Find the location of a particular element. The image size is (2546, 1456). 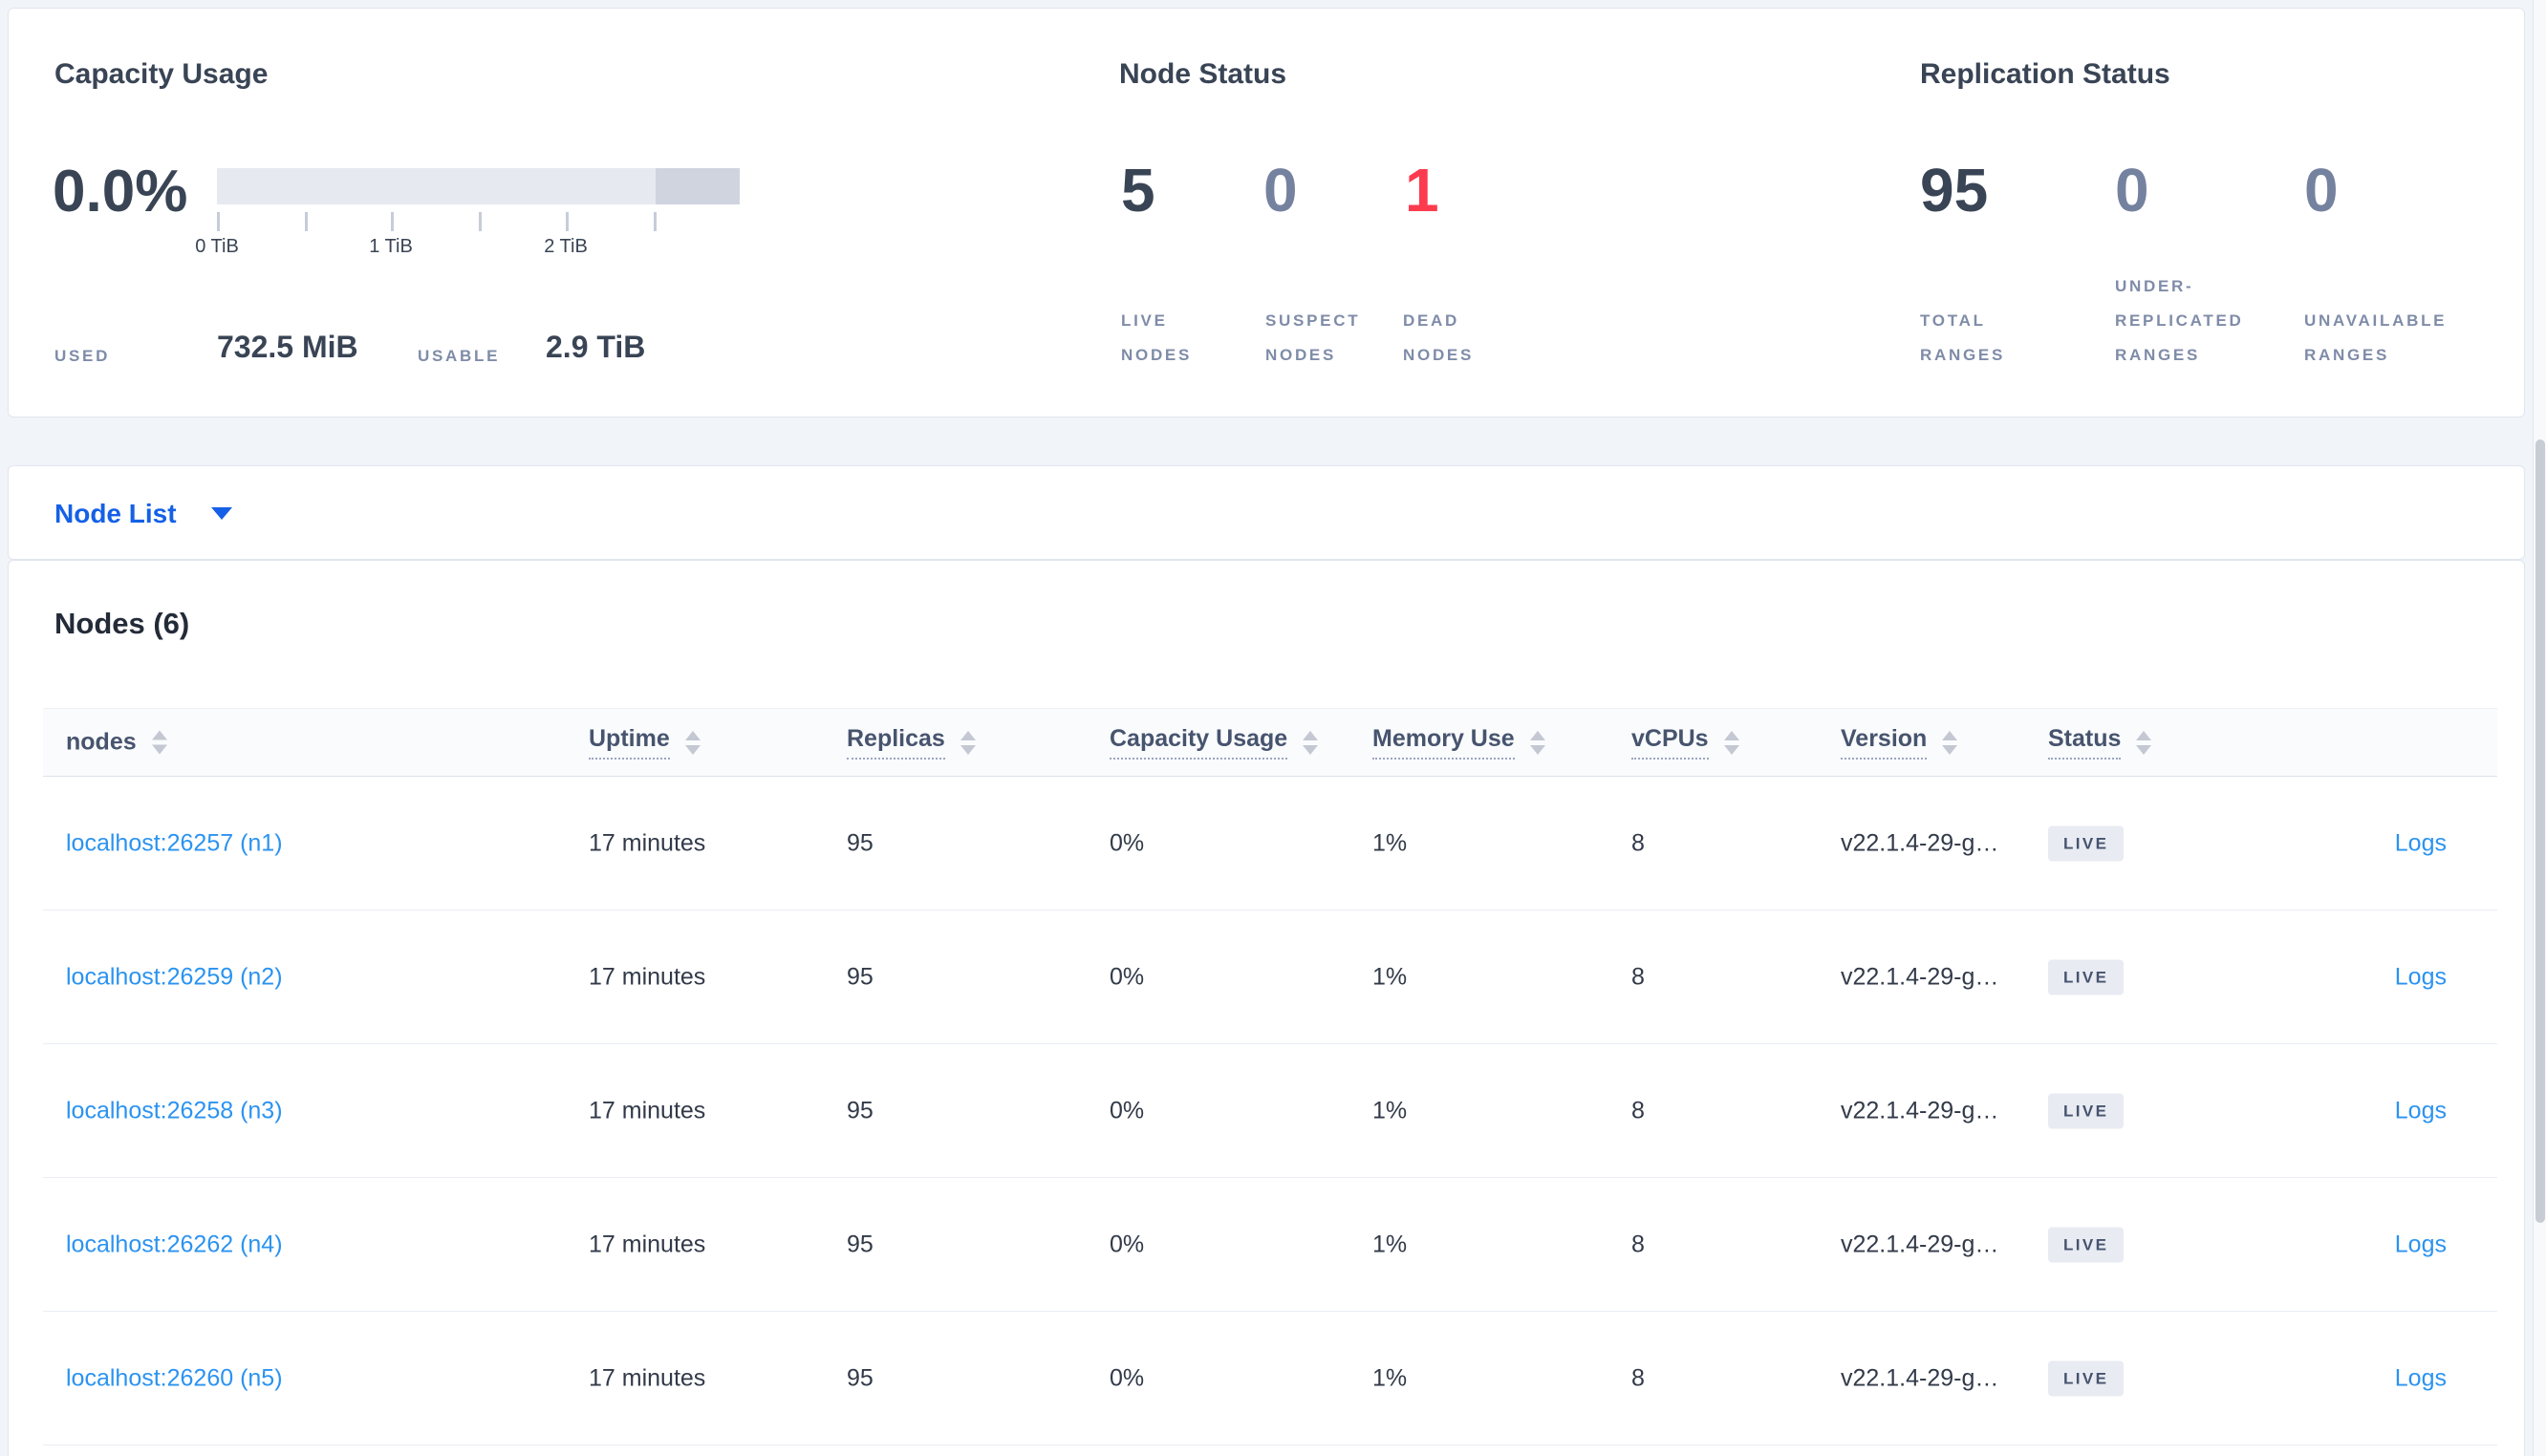

node-status-title: Node Status is located at coordinates (1203, 74).